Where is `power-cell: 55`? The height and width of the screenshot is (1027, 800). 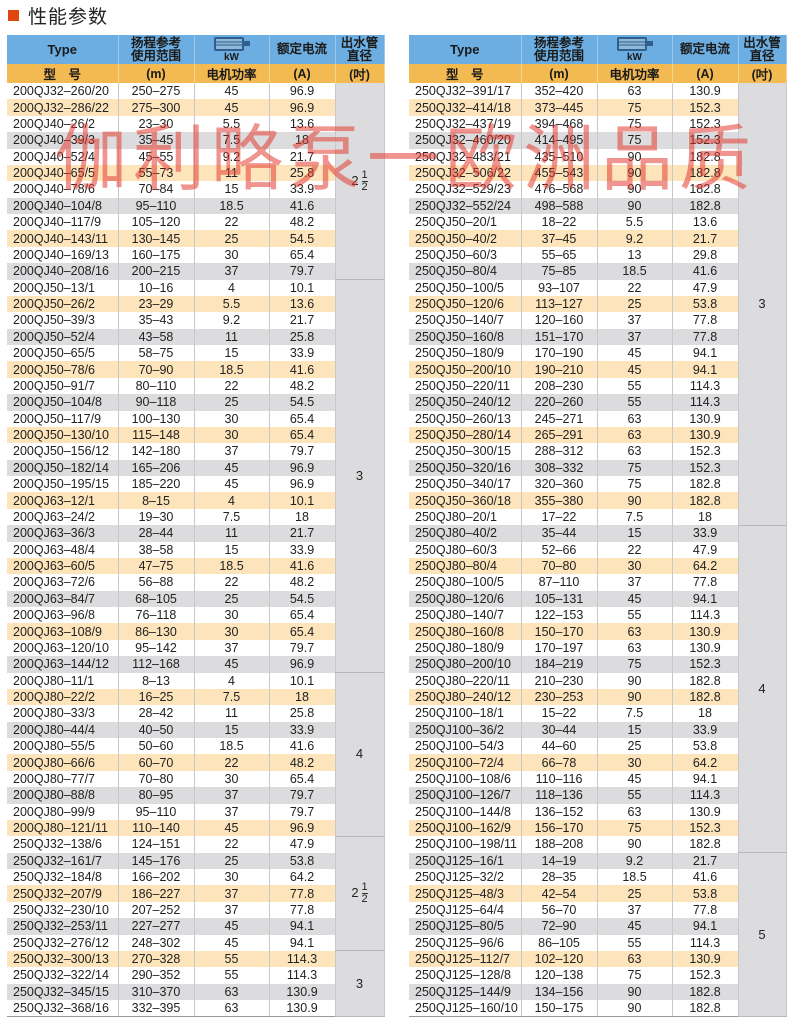
power-cell: 55 is located at coordinates (232, 959).